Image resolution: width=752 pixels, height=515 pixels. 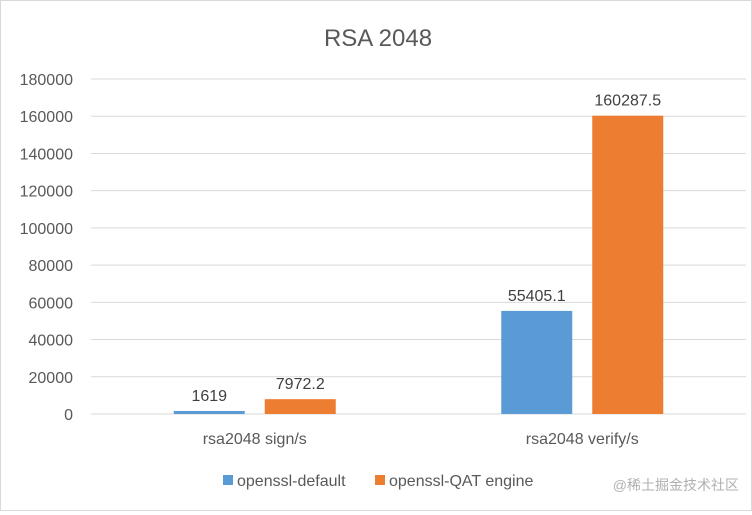 What do you see at coordinates (46, 192) in the screenshot?
I see `y-tick-label: 120000` at bounding box center [46, 192].